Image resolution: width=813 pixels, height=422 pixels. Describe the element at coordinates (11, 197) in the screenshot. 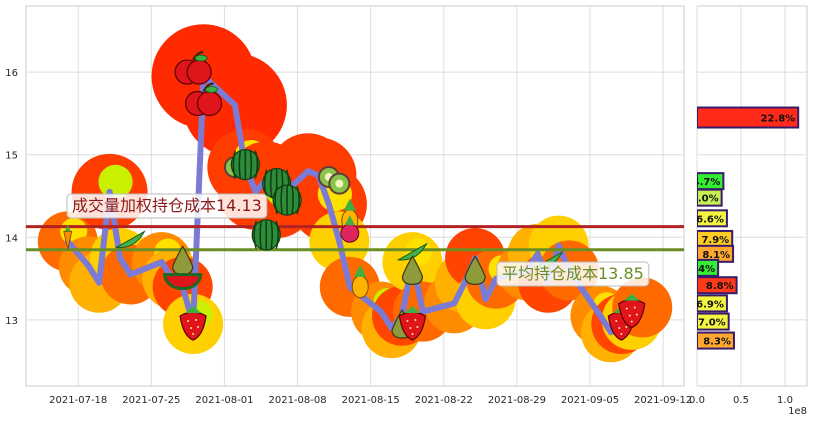

I see `y-tick-labels: 13 14 15 16` at that location.